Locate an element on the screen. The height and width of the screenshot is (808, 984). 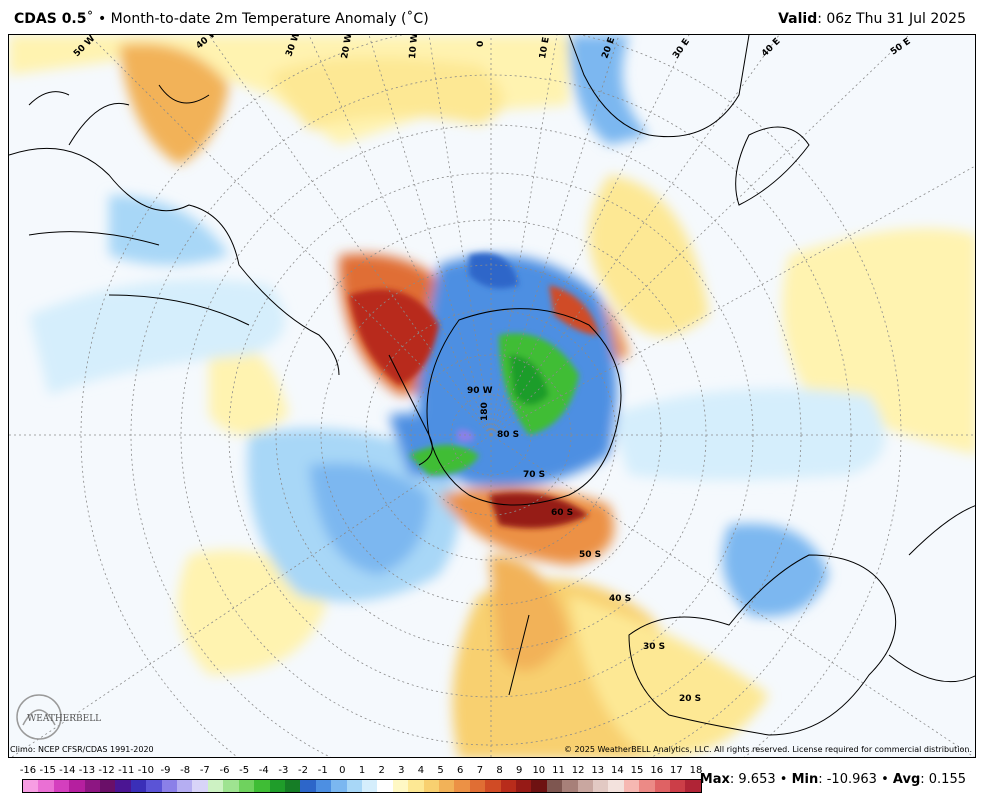
coastline-madagascar is located at coordinates (772, 166).